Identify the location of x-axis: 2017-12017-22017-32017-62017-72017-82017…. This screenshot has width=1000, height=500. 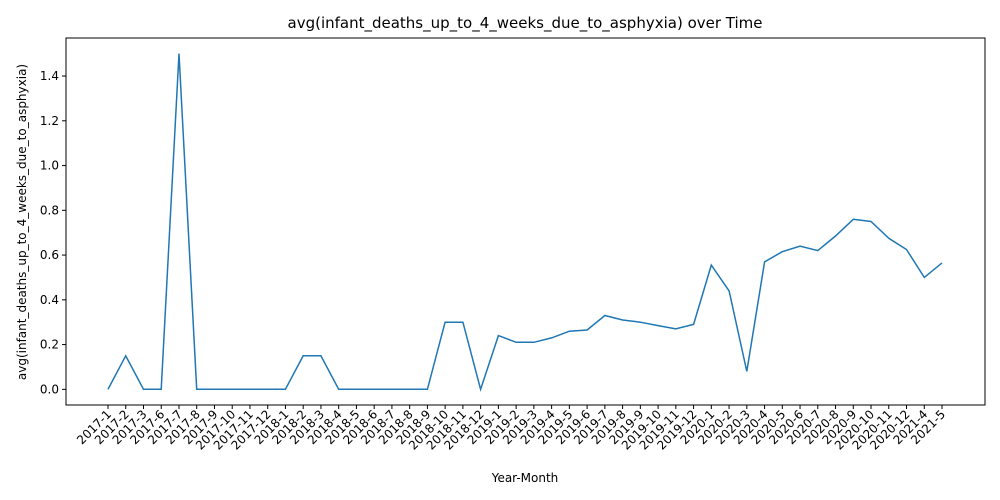
(511, 429).